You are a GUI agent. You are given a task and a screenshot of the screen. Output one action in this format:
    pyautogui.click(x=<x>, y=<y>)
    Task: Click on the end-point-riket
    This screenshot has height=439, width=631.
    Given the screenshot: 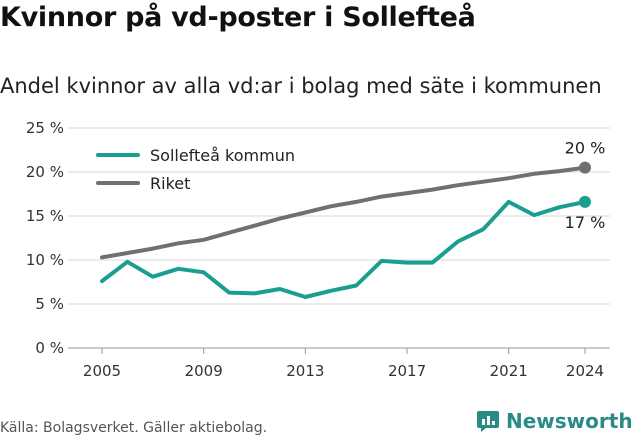 What is the action you would take?
    pyautogui.click(x=585, y=167)
    